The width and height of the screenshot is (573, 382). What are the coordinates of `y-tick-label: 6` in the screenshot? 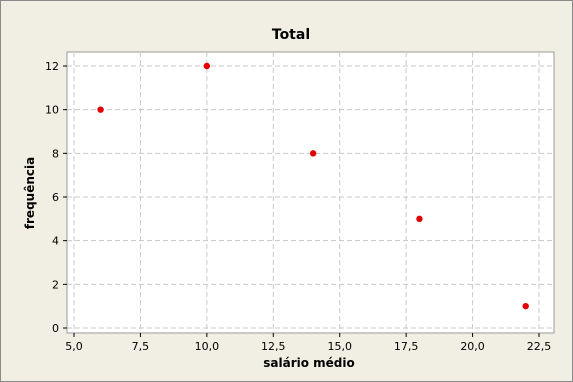 It's located at (55, 197).